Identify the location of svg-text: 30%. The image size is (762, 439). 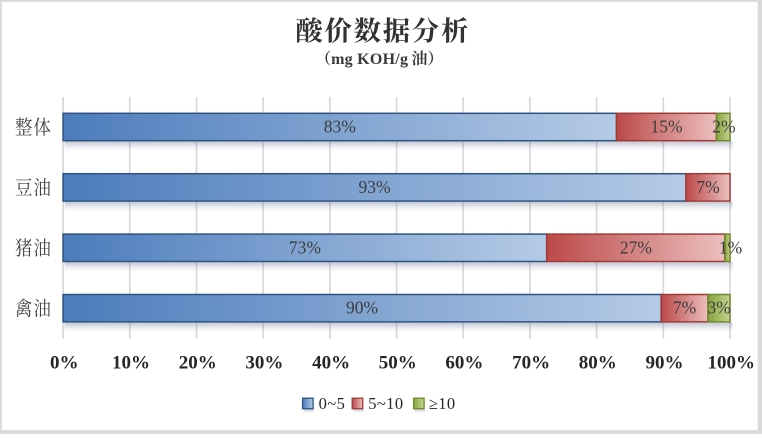
(264, 362).